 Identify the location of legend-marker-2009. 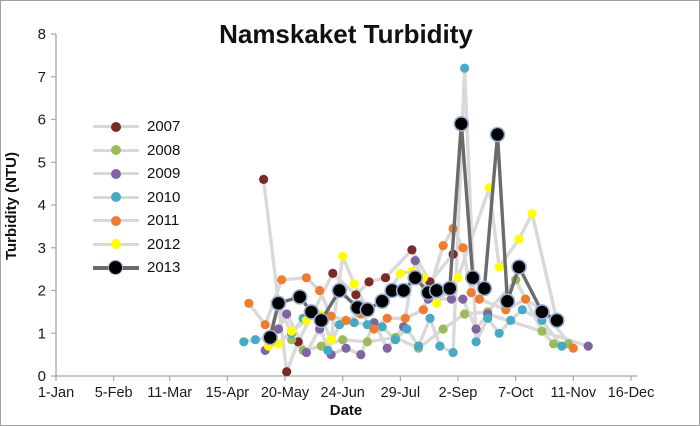
(116, 174).